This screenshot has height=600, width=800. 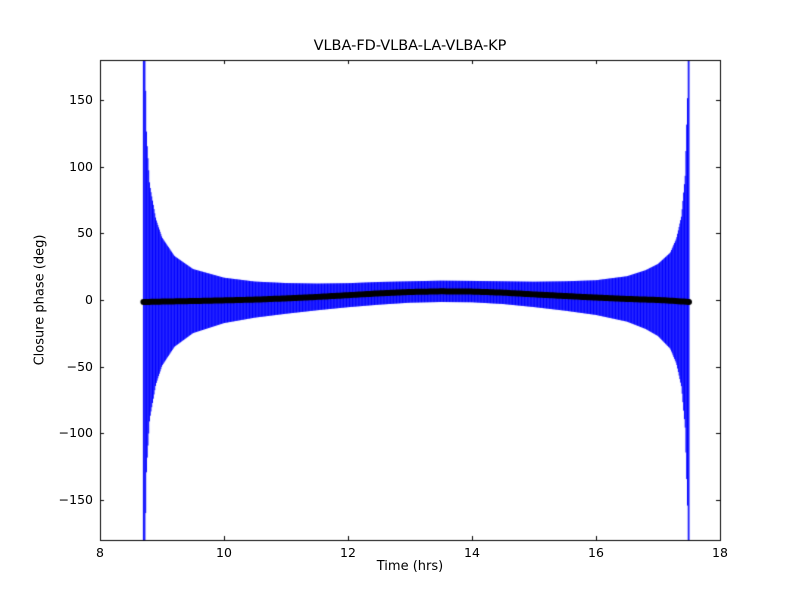 I want to click on y-tick-label: 100, so click(x=81, y=166).